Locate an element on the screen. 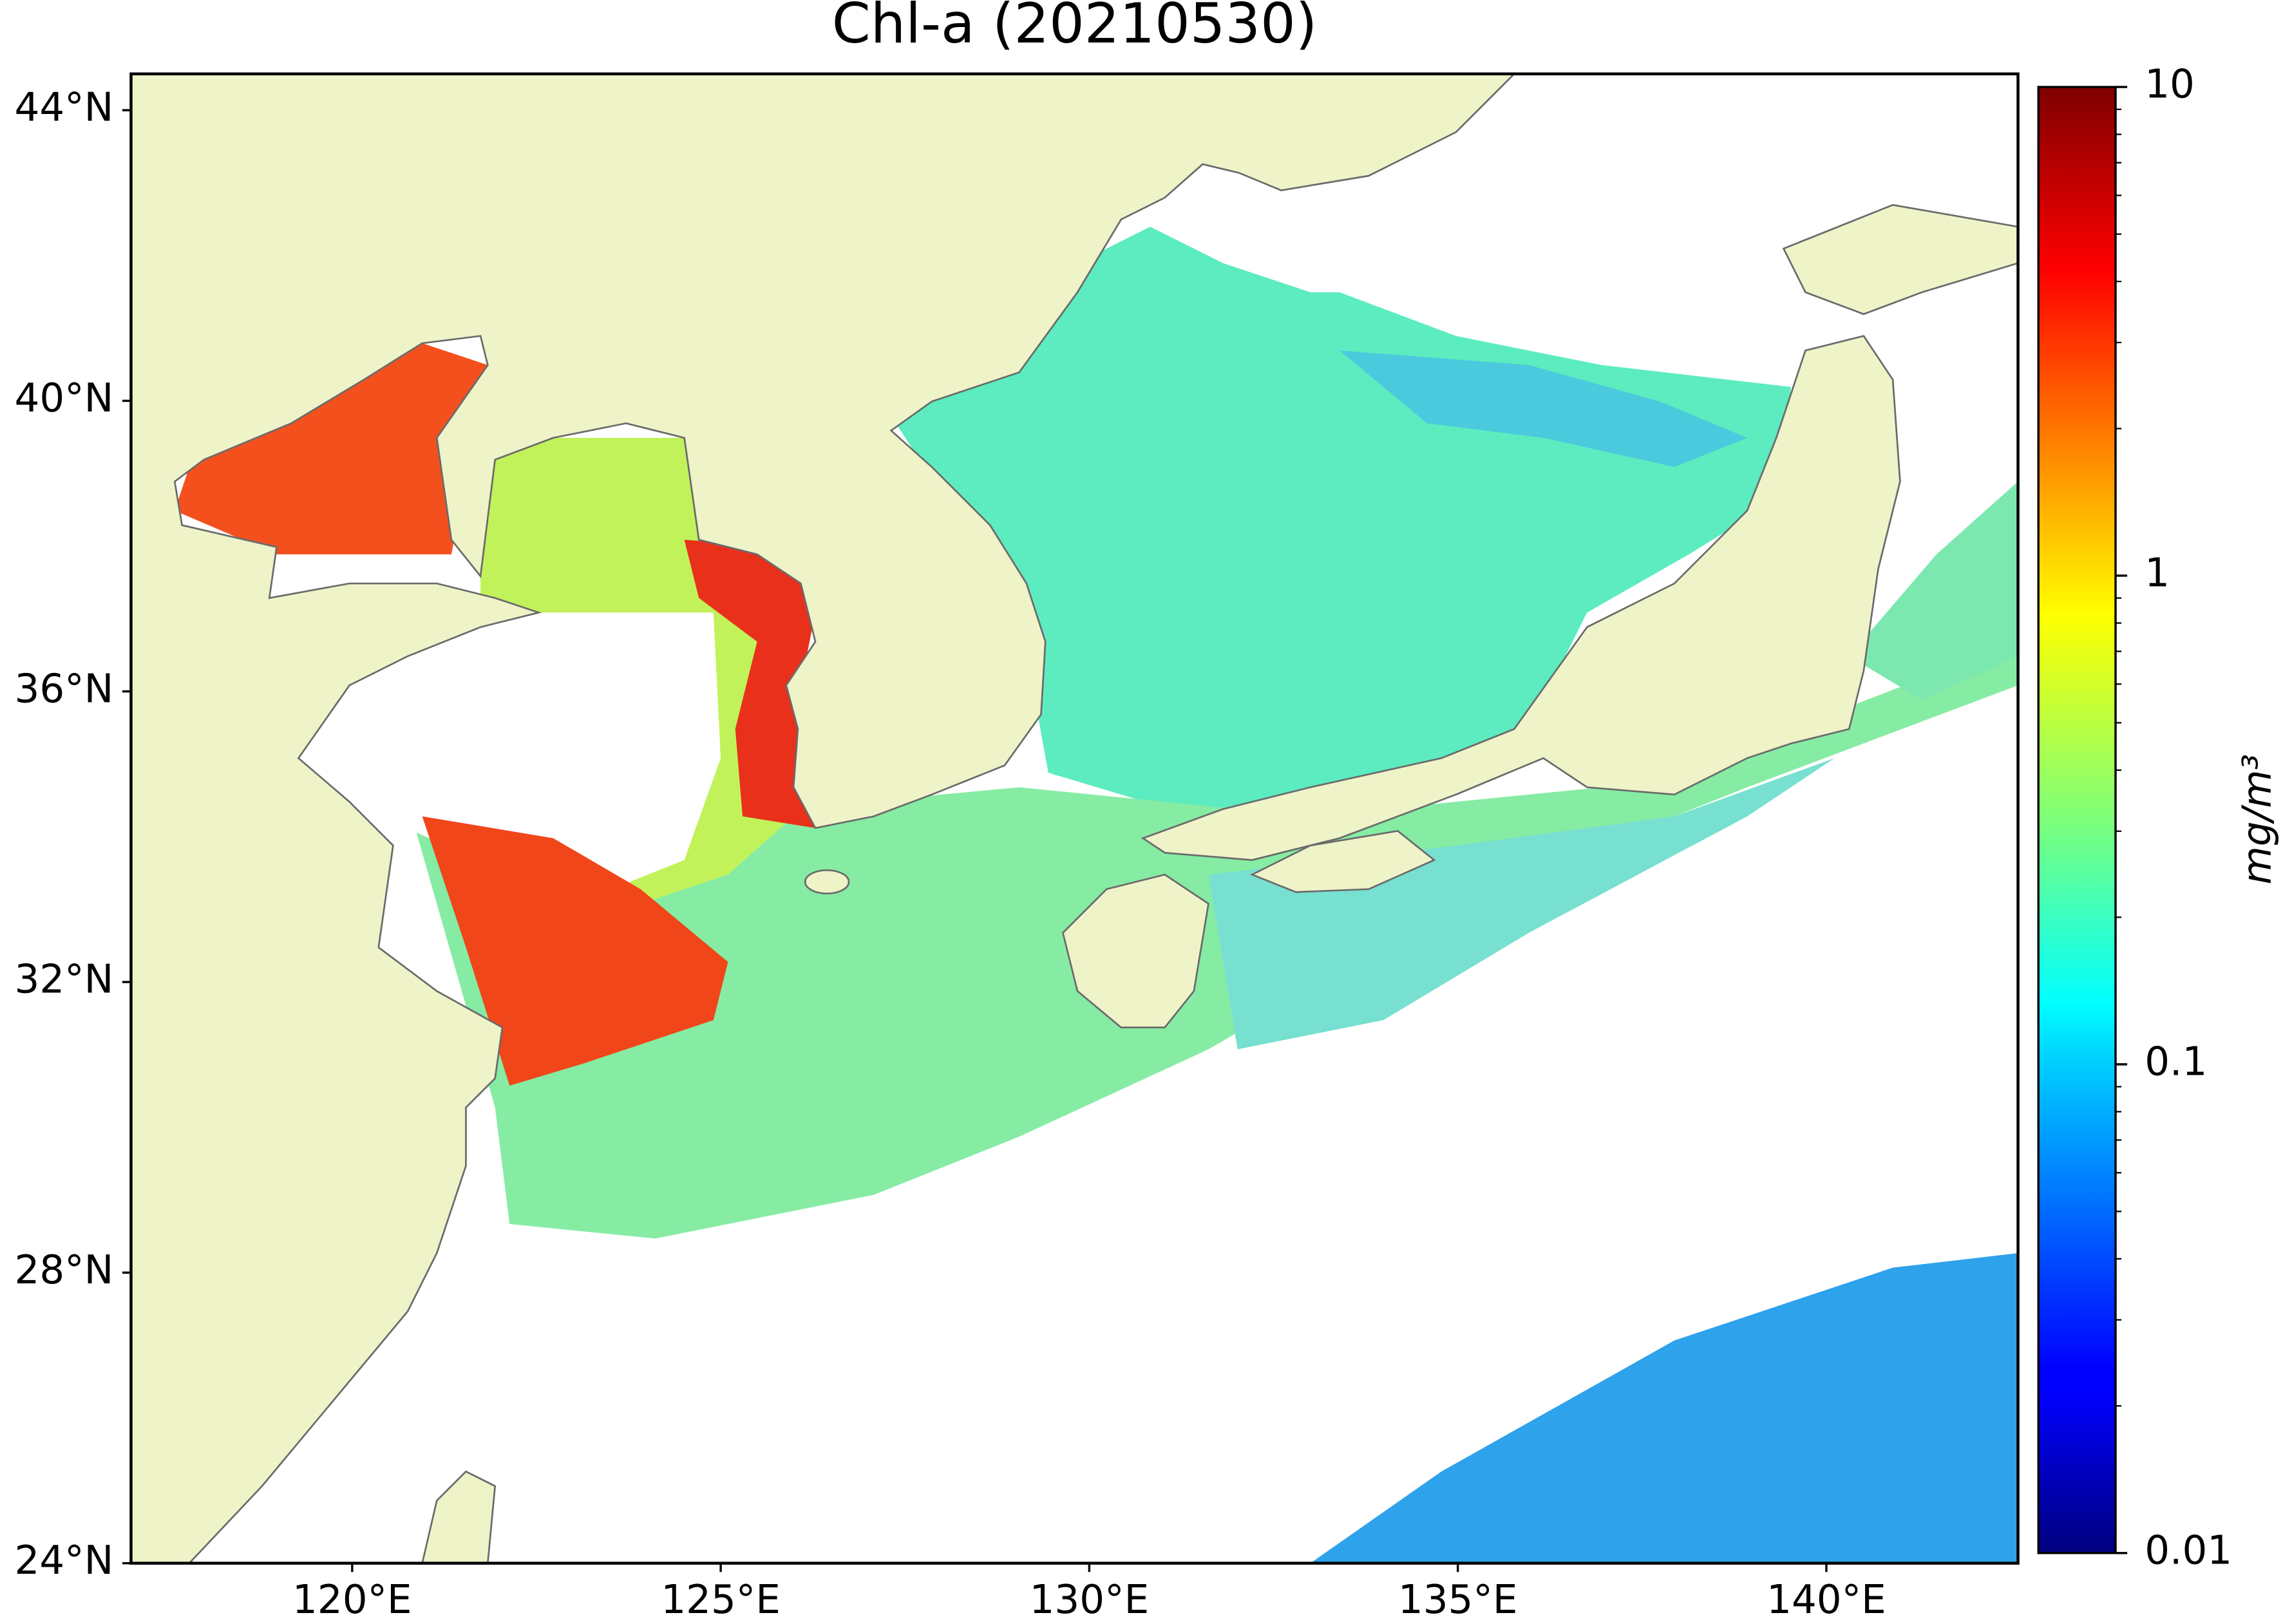 Image resolution: width=2283 pixels, height=1624 pixels. x-tick-label: 120°E is located at coordinates (352, 1600).